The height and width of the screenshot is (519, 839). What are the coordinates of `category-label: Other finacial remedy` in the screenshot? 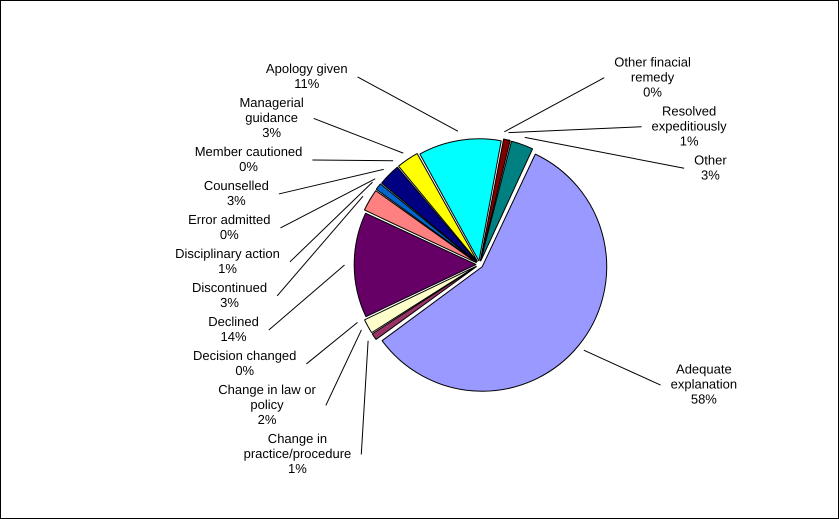 It's located at (652, 69).